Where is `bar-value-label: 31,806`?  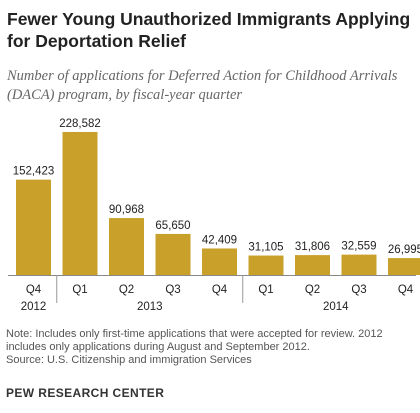 bar-value-label: 31,806 is located at coordinates (312, 247).